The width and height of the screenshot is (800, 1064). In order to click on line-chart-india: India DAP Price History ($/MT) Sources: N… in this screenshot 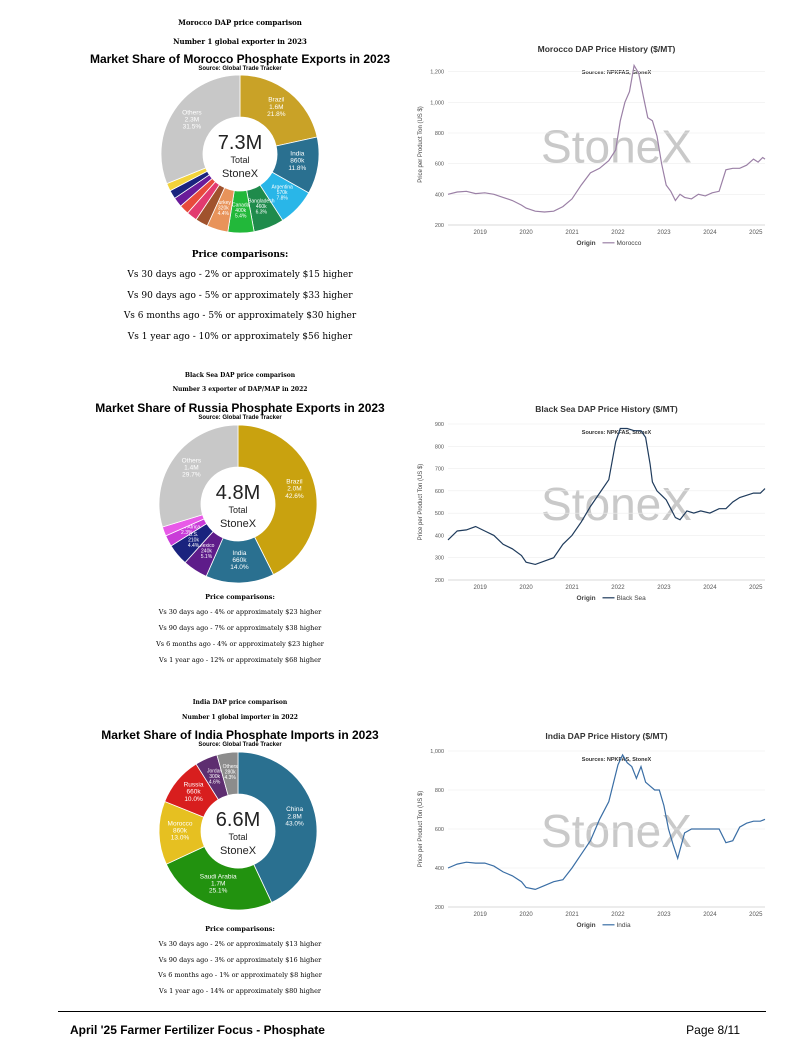, I will do `click(592, 830)`.